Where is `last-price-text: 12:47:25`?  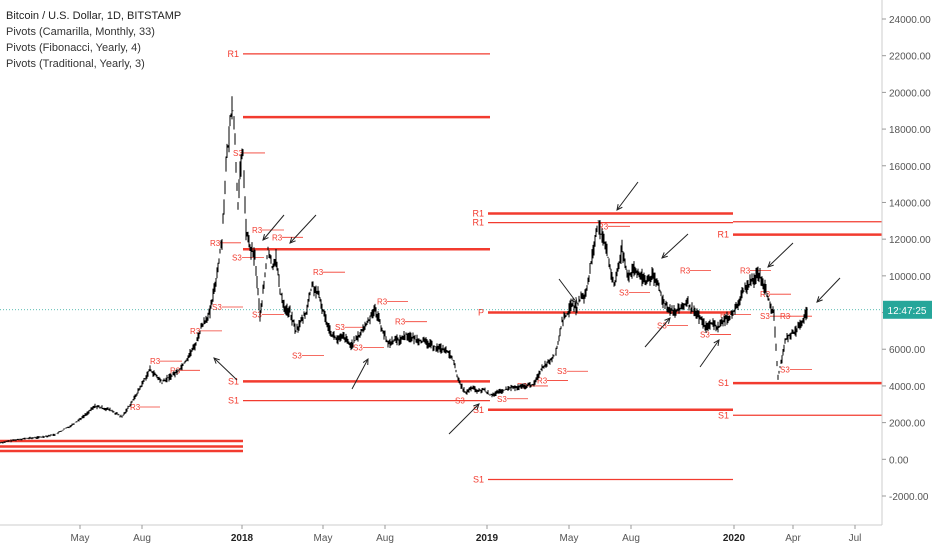 last-price-text: 12:47:25 is located at coordinates (907, 311).